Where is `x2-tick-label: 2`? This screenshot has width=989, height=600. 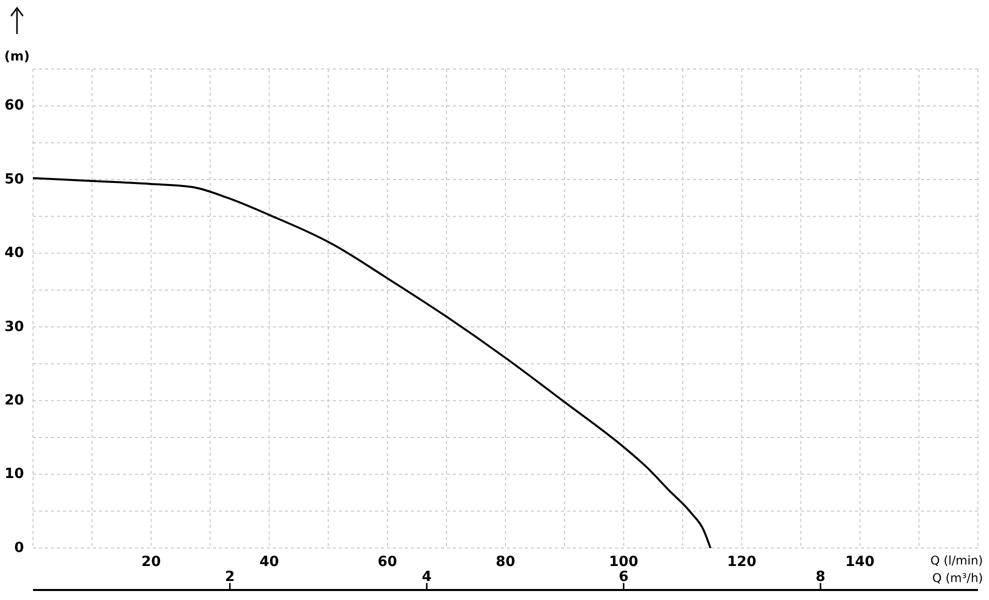
x2-tick-label: 2 is located at coordinates (230, 576).